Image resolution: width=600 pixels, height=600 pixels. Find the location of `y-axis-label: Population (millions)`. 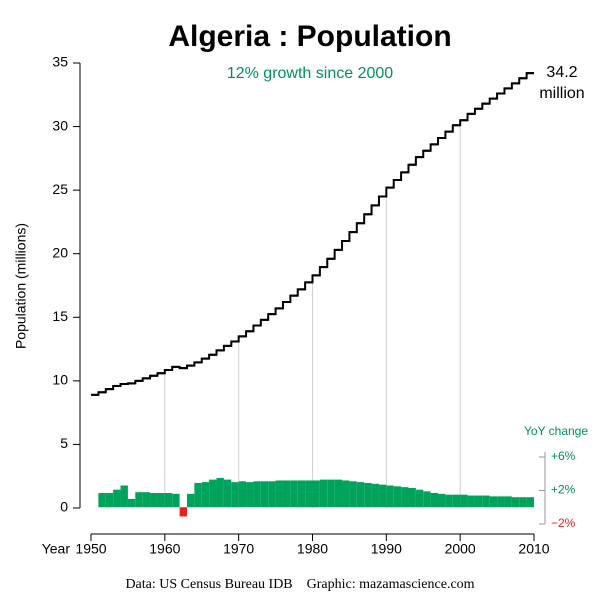

y-axis-label: Population (millions) is located at coordinates (21, 286).